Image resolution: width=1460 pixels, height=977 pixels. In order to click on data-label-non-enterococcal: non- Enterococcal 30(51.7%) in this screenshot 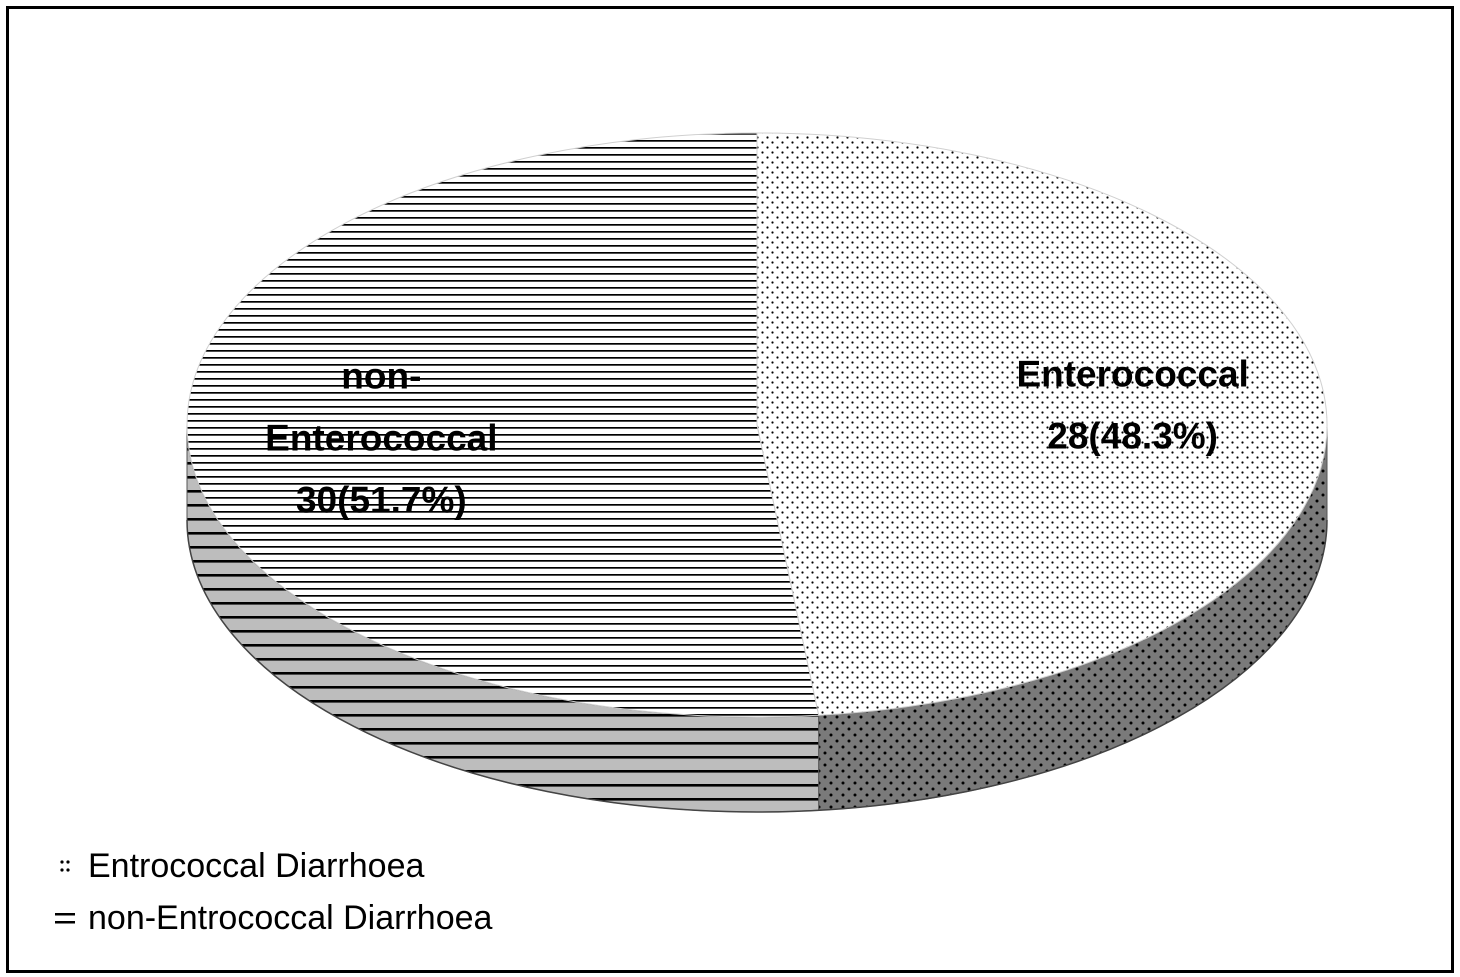, I will do `click(381, 437)`.